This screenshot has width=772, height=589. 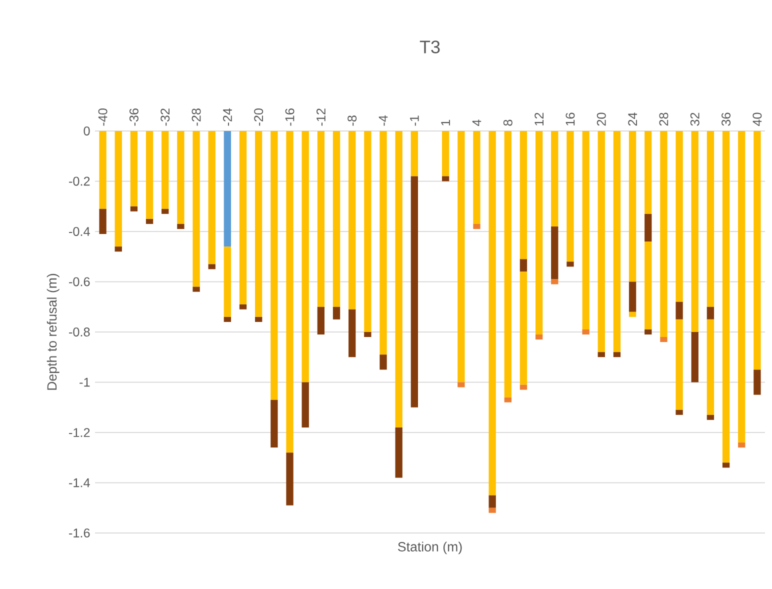 I want to click on y-tick-label: -0.4, so click(x=79, y=231).